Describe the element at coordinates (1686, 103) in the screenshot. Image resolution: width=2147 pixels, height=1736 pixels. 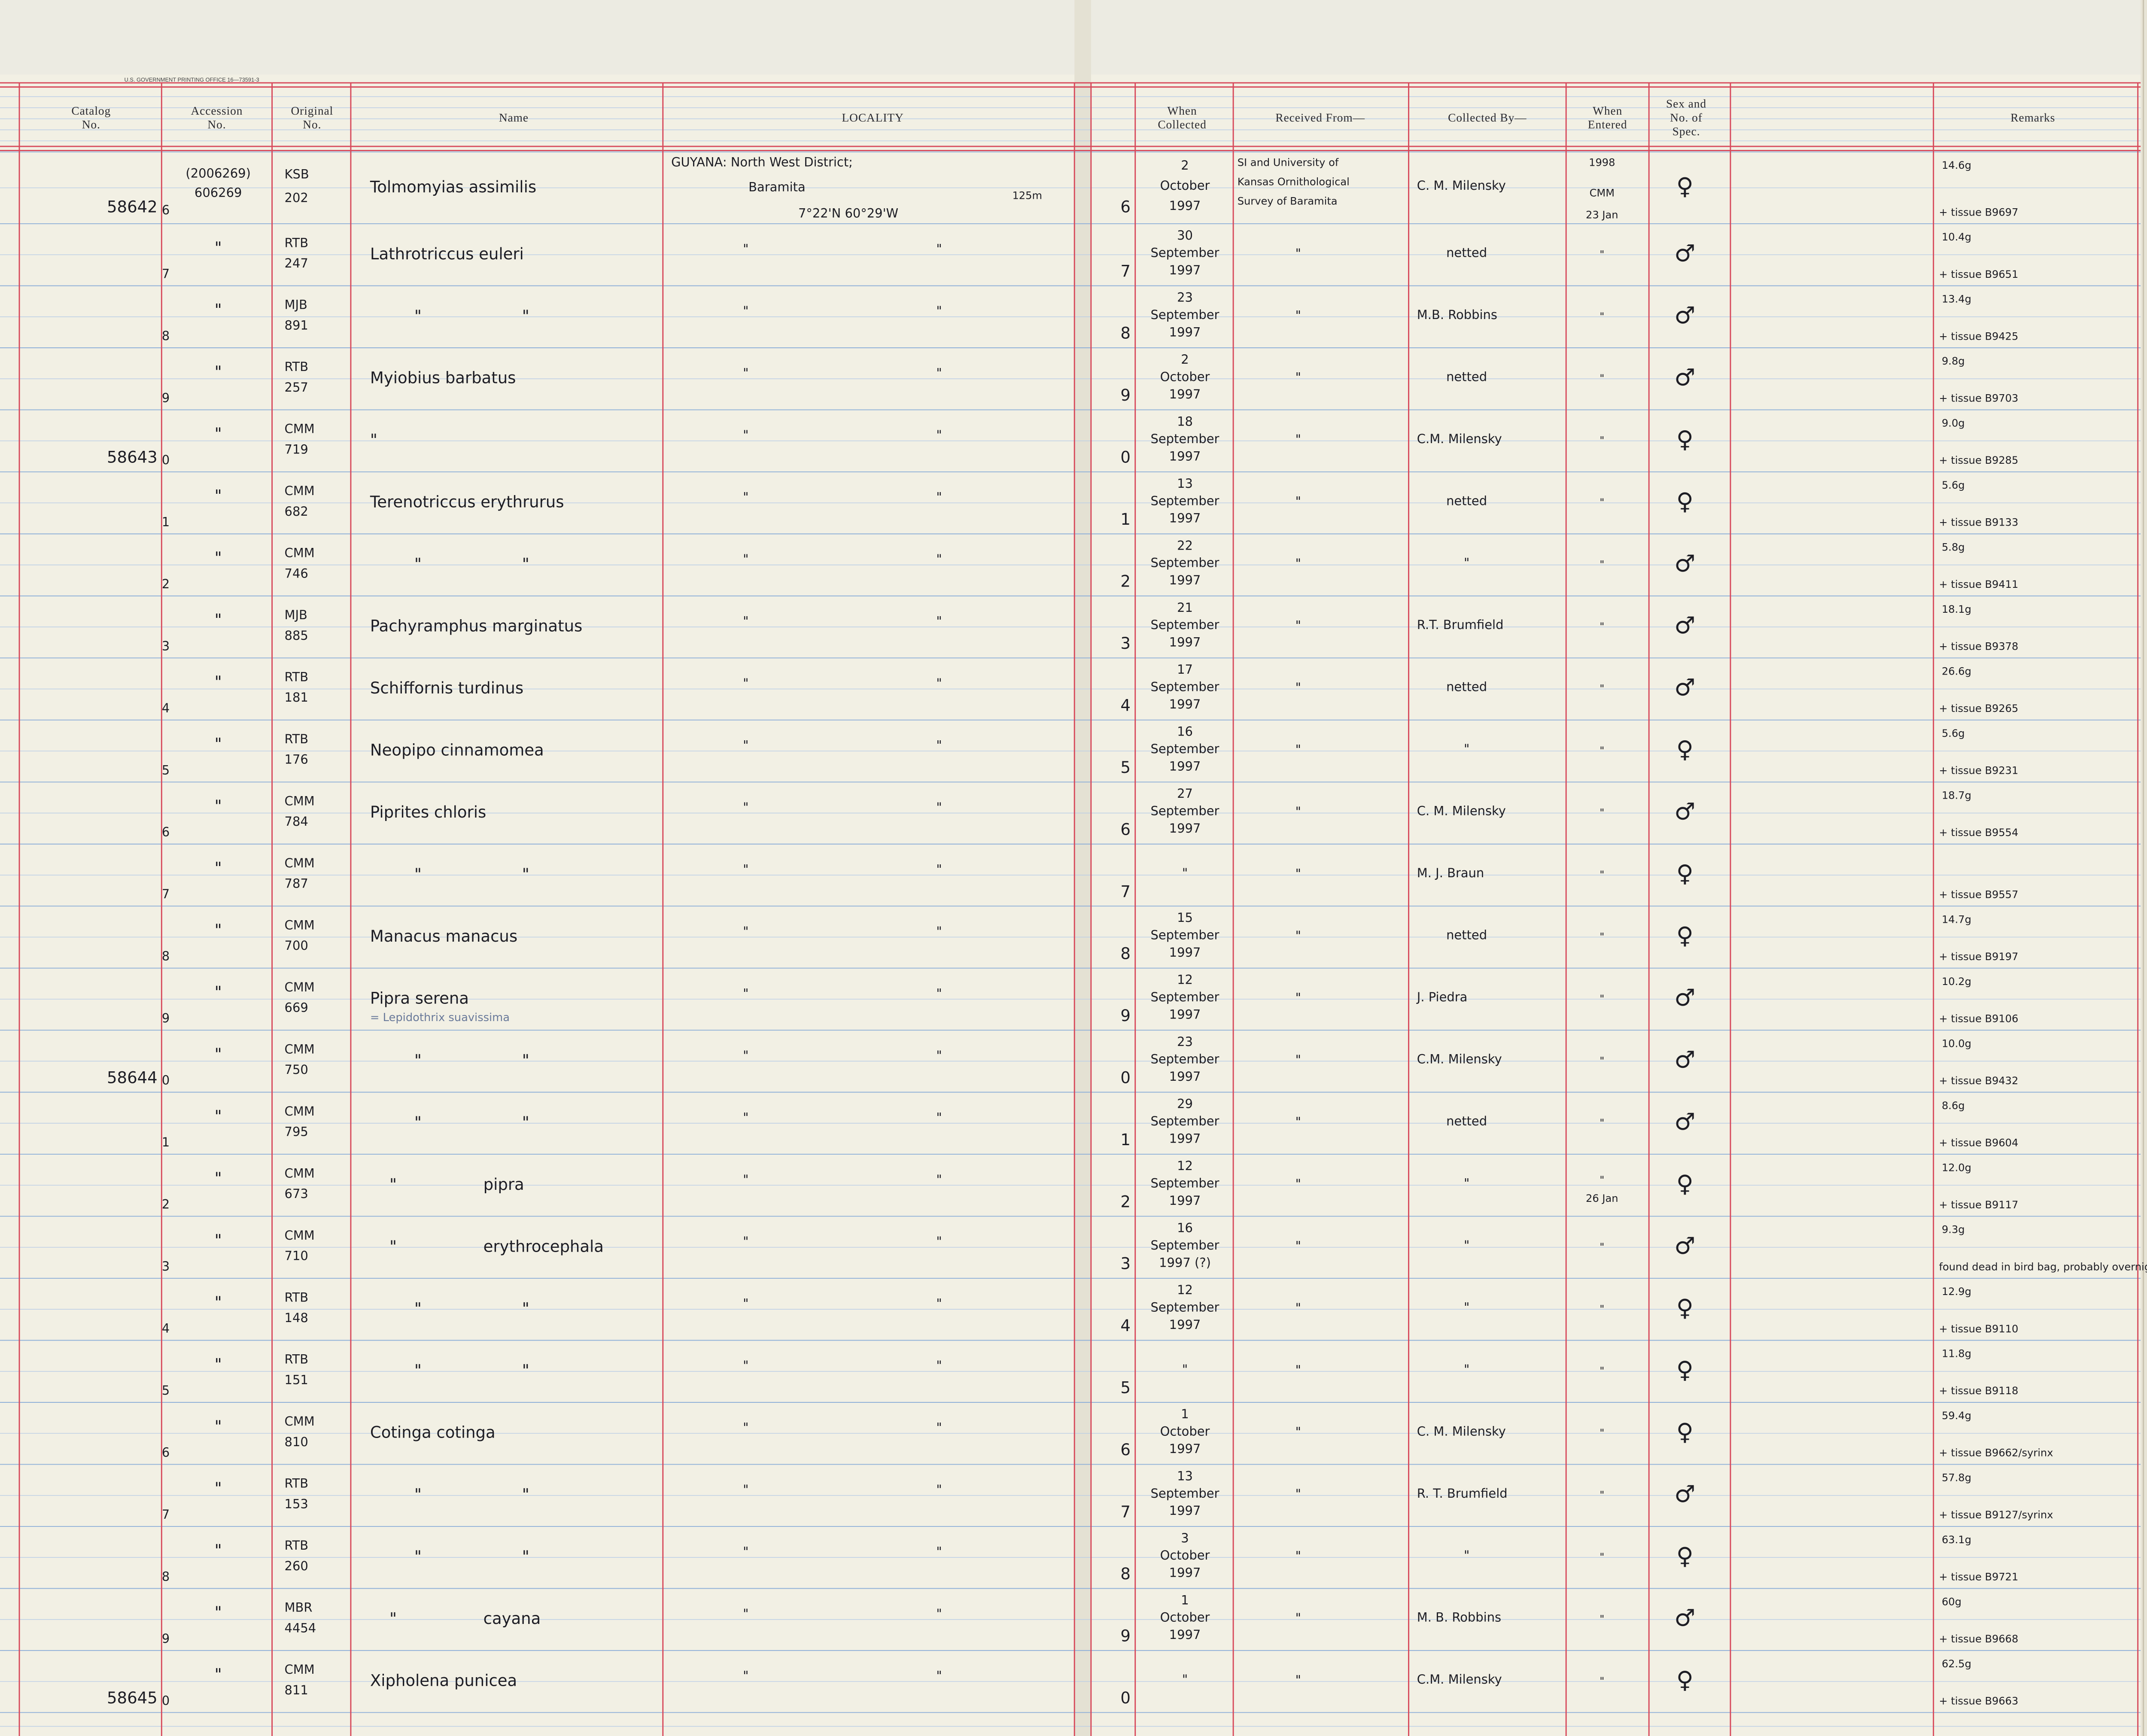
I see `column-header: Sex and` at that location.